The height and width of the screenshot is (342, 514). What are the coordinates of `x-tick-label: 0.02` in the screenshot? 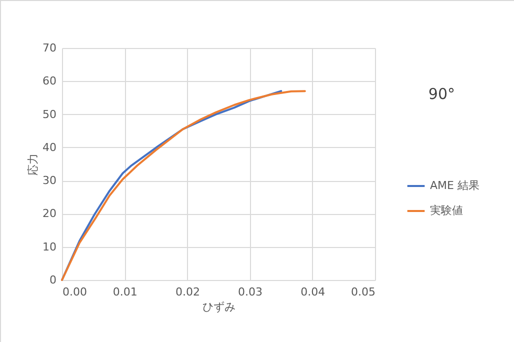 It's located at (187, 292).